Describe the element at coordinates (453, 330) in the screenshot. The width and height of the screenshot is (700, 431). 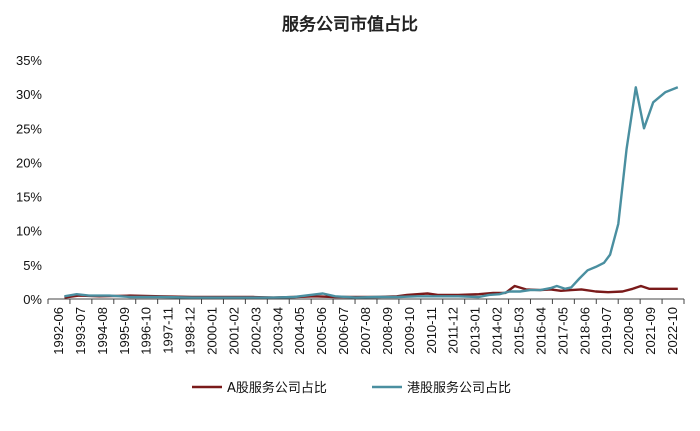
I see `x-tick-label: 2011-12` at that location.